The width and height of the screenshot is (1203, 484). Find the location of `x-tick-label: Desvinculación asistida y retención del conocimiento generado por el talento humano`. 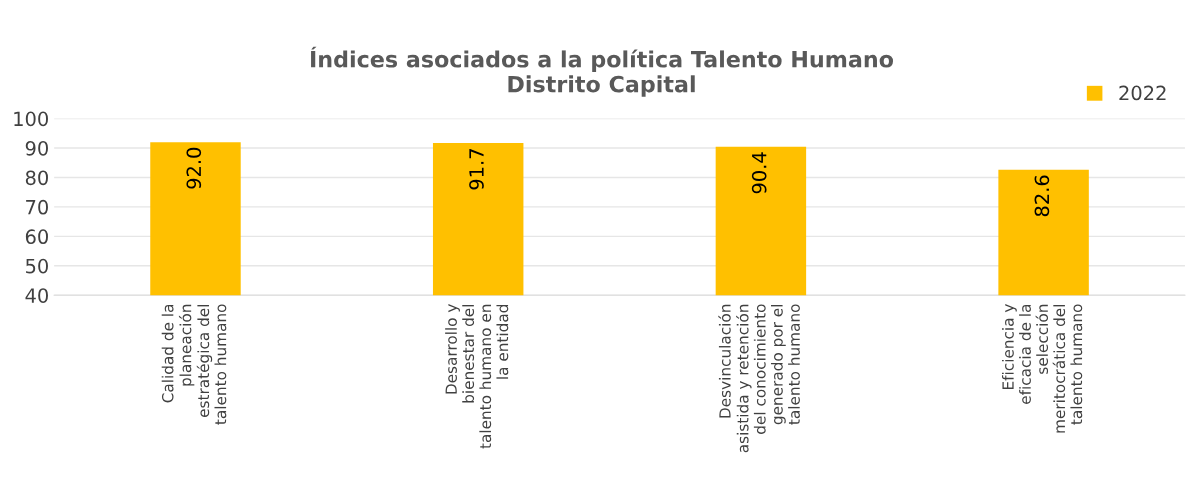

x-tick-label: Desvinculación asistida y retención del conocimiento generado por el talento humano is located at coordinates (759, 378).